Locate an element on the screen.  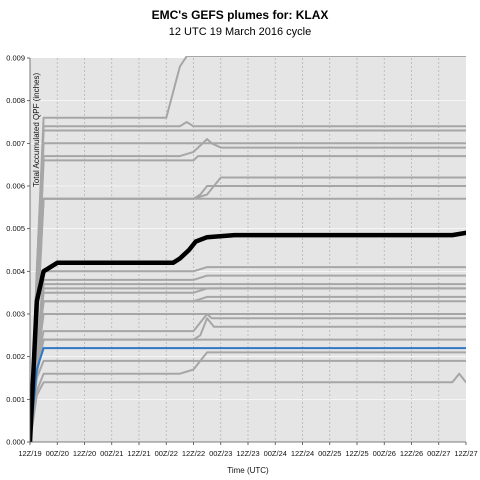
x-tick-label: 00Z/23 is located at coordinates (220, 453).